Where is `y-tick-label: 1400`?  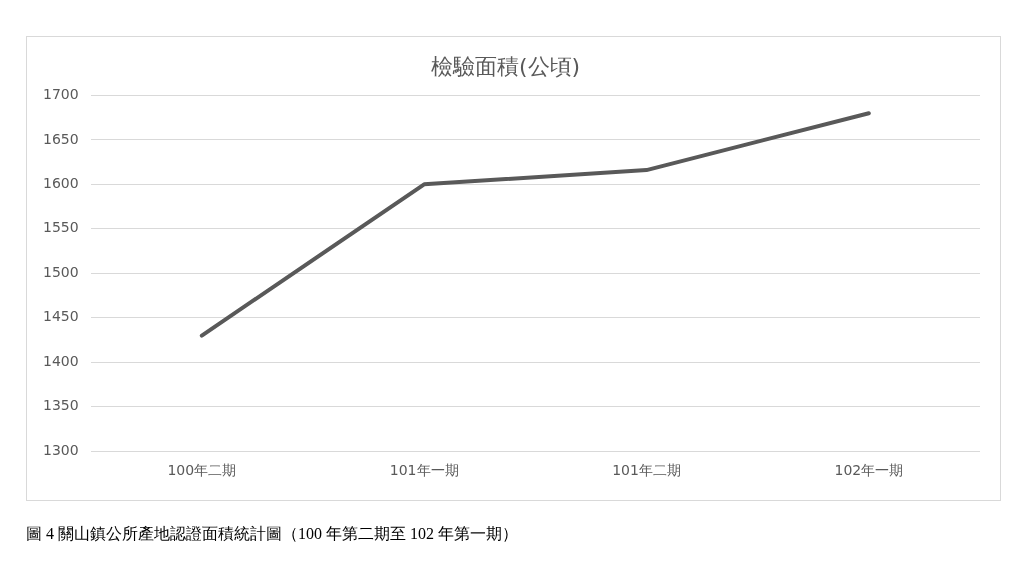 y-tick-label: 1400 is located at coordinates (60, 360).